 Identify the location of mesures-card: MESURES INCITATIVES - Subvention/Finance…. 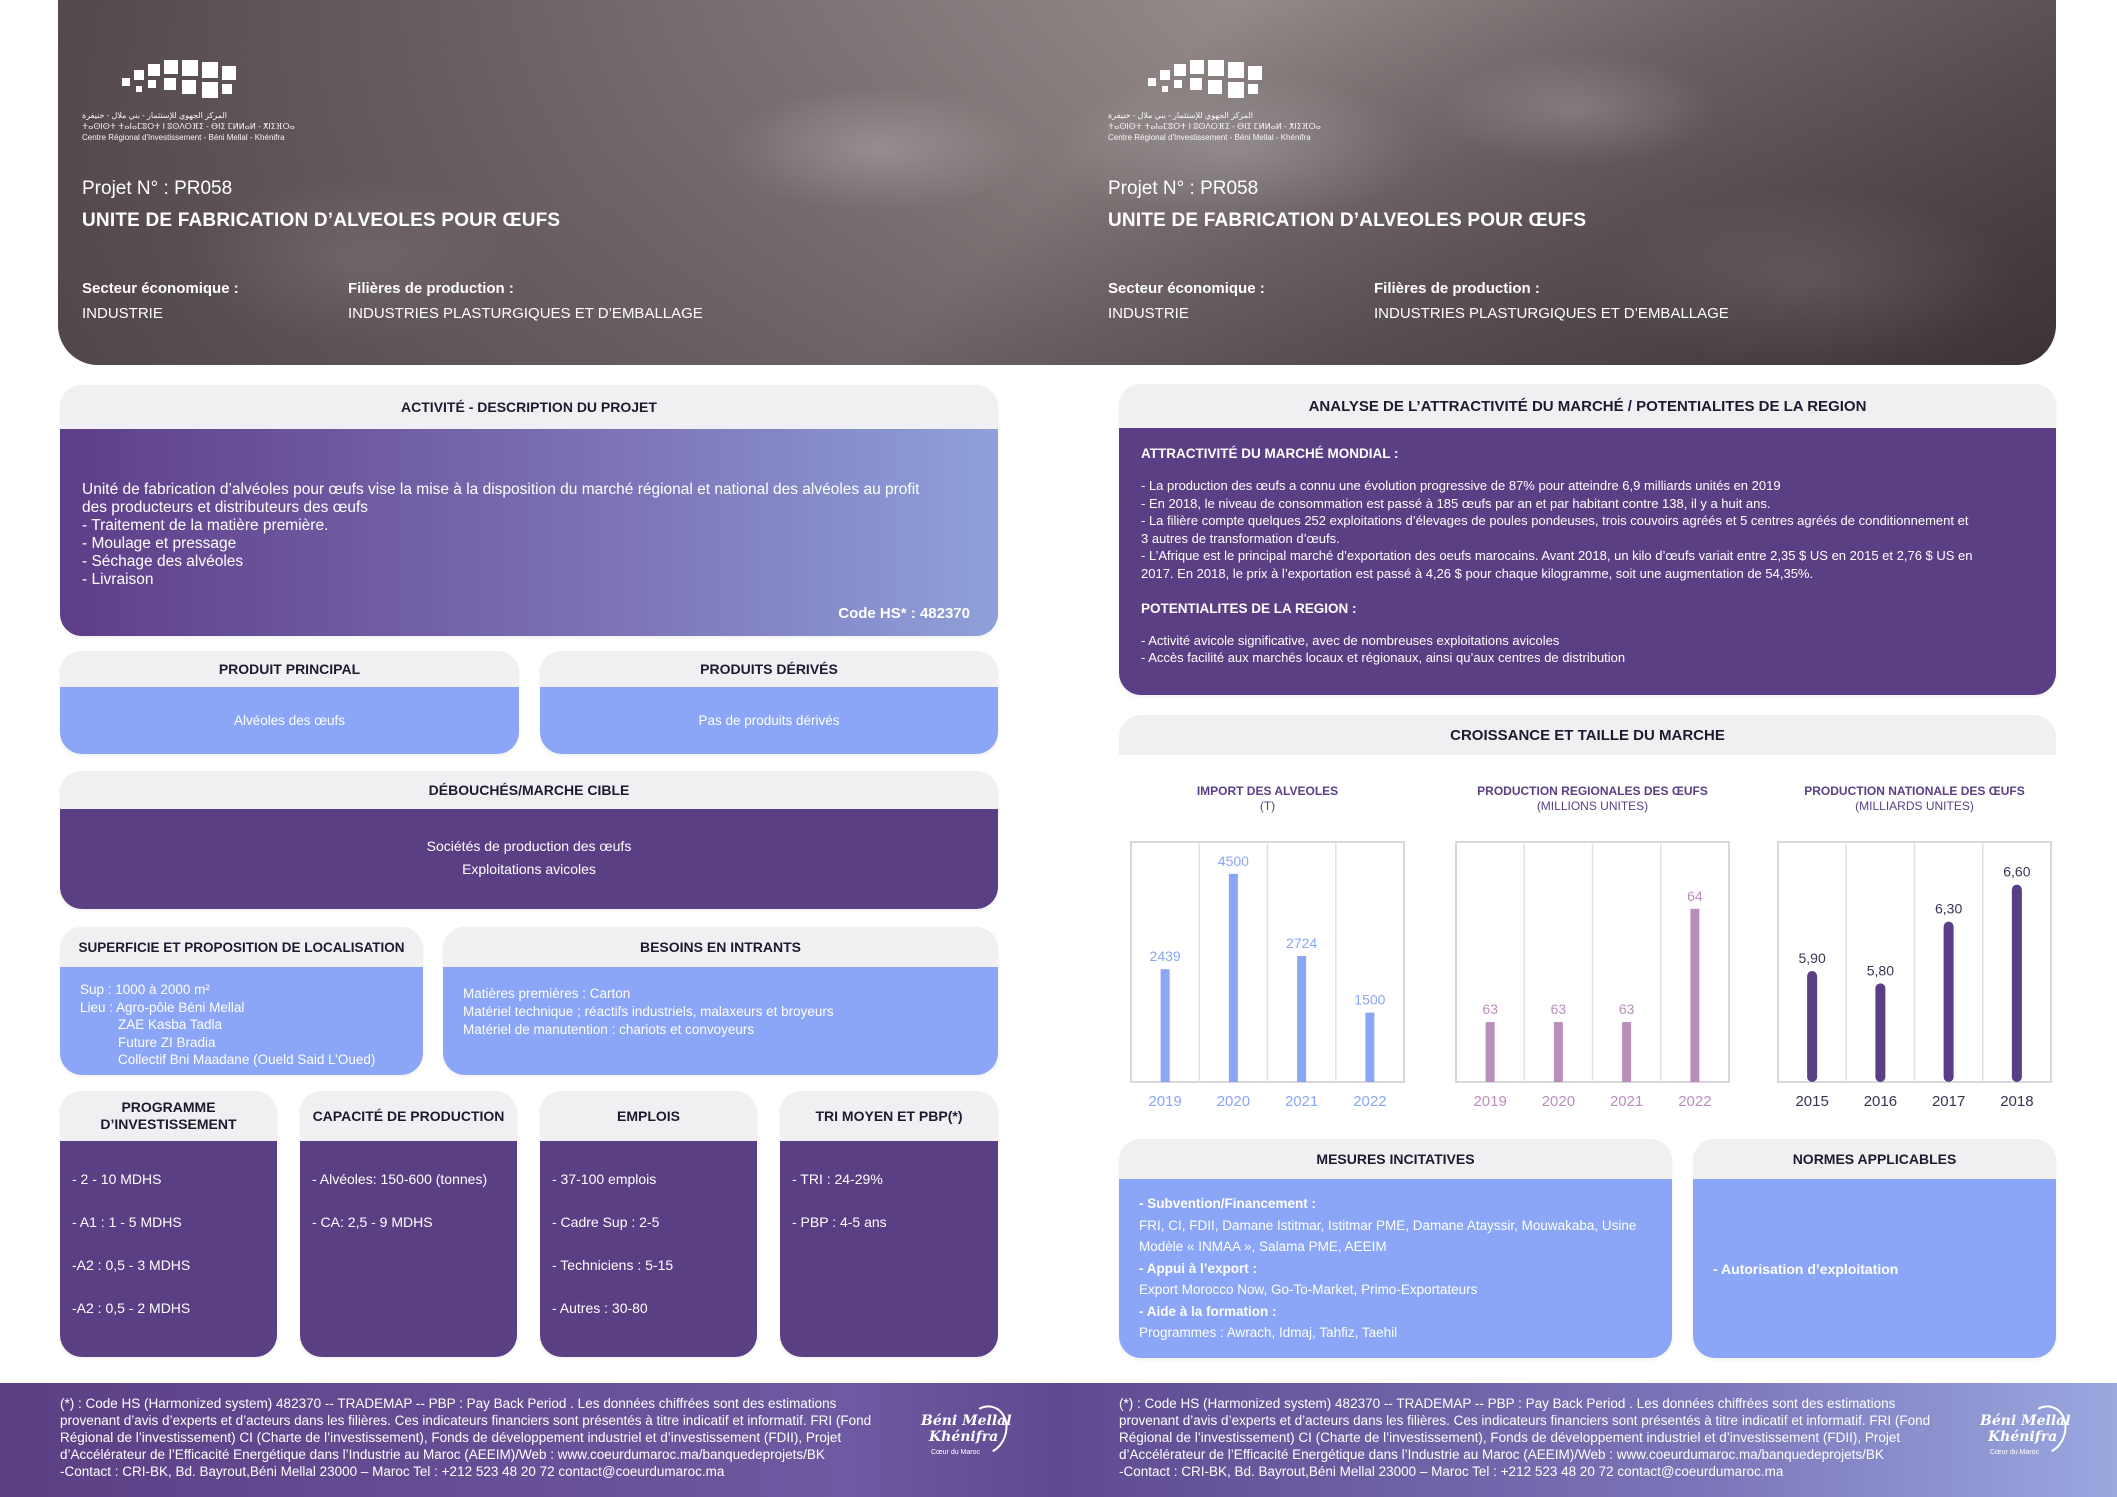
(1395, 1248).